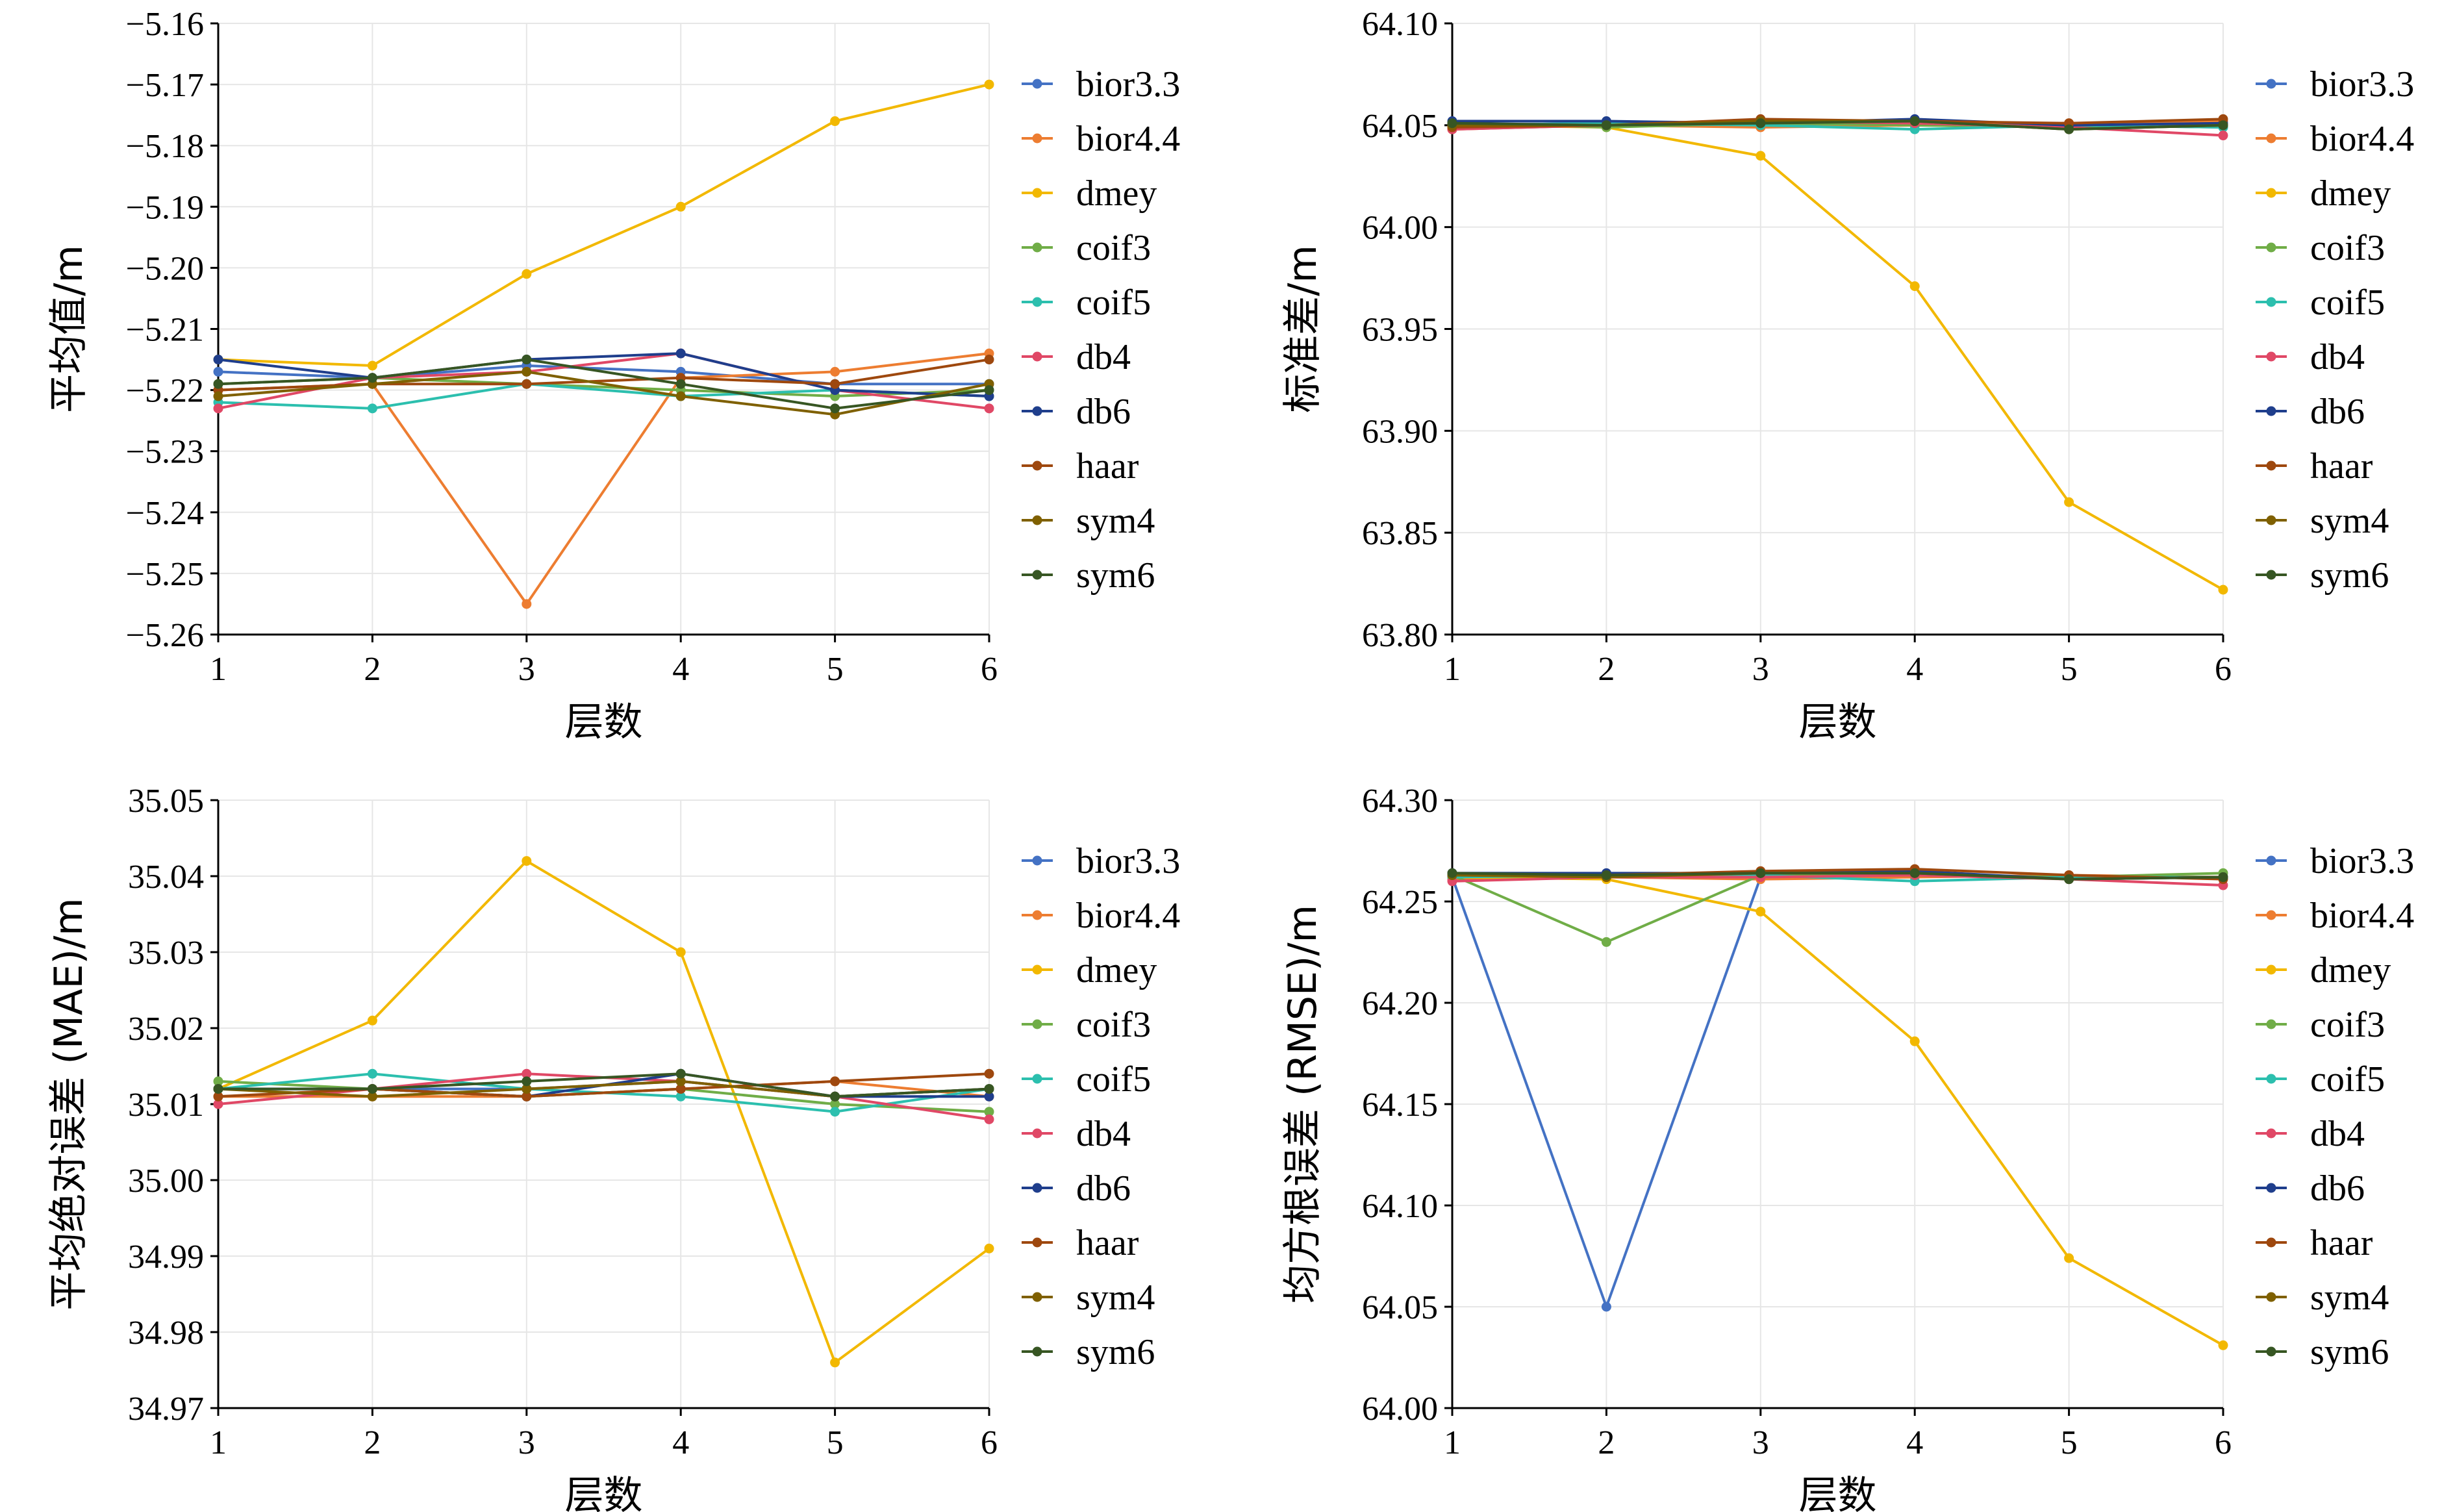 Image resolution: width=2455 pixels, height=1512 pixels. What do you see at coordinates (1400, 802) in the screenshot?
I see `y-tick-label: 64.30` at bounding box center [1400, 802].